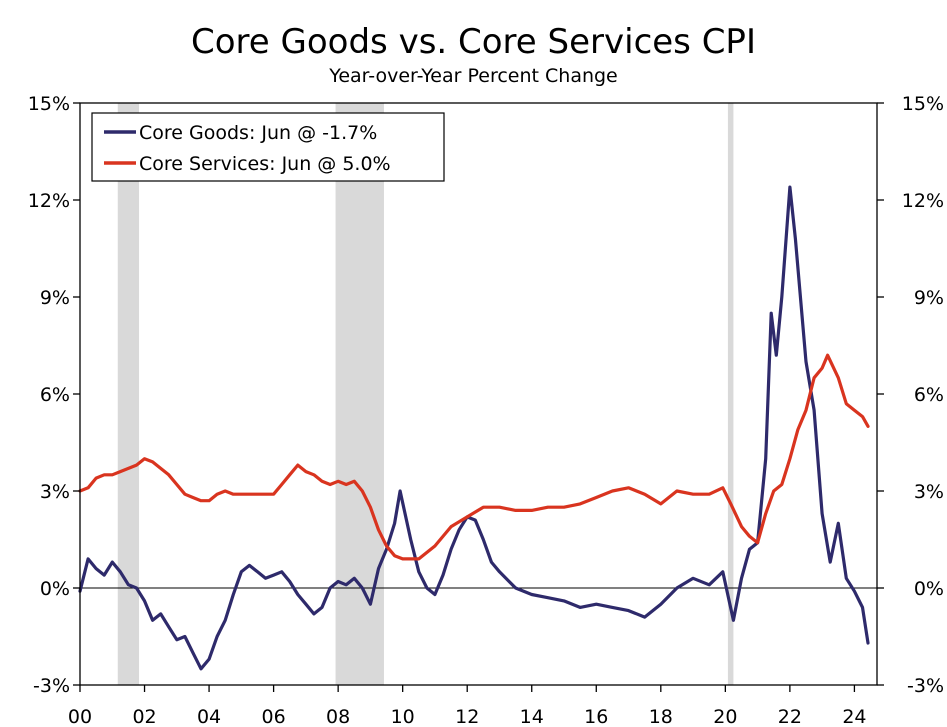 Image resolution: width=947 pixels, height=727 pixels. I want to click on x-tick-label: 00, so click(80, 716).